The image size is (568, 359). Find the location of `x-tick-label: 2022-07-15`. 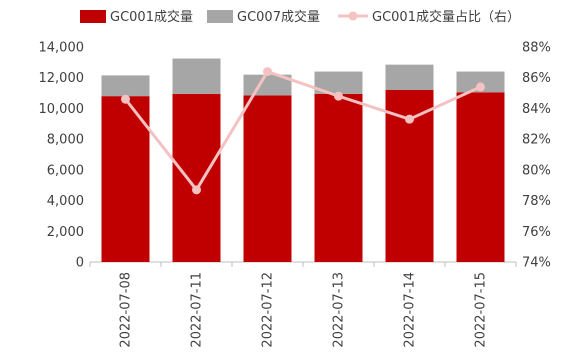

x-tick-label: 2022-07-15 is located at coordinates (481, 310).